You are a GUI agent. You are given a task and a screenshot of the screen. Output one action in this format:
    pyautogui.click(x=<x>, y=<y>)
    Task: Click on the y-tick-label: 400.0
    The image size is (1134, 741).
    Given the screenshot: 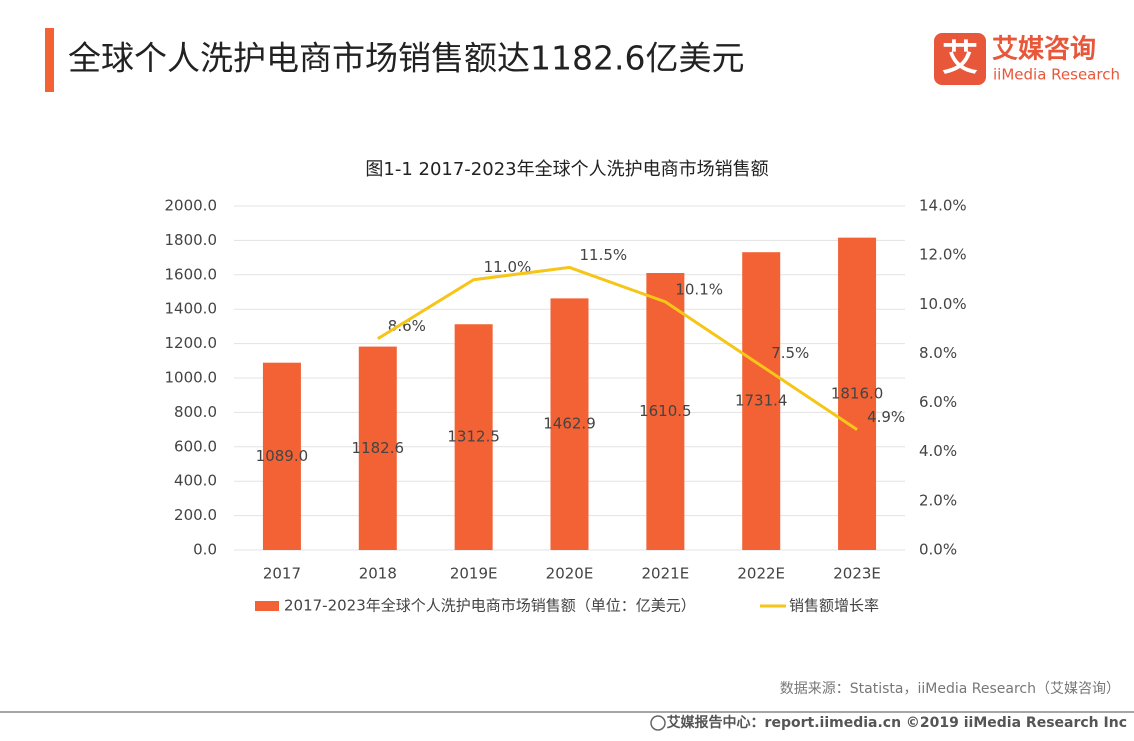 What is the action you would take?
    pyautogui.click(x=195, y=481)
    